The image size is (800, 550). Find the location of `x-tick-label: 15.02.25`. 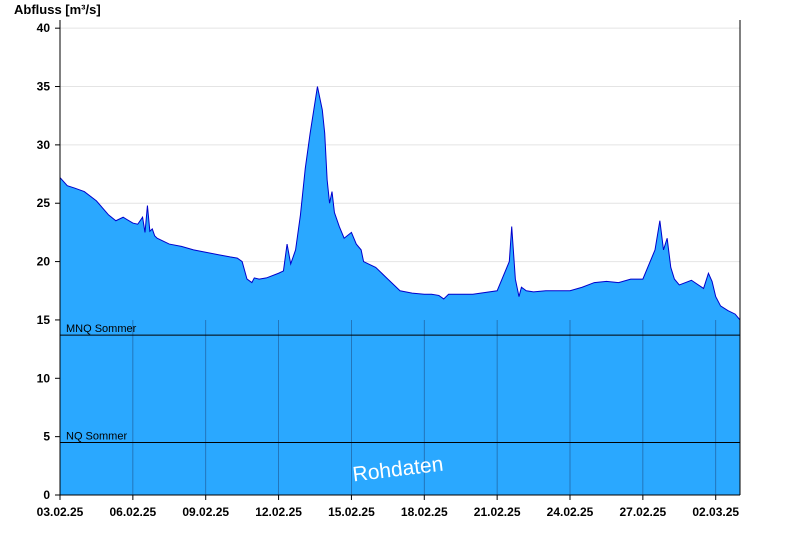

x-tick-label: 15.02.25 is located at coordinates (351, 512).